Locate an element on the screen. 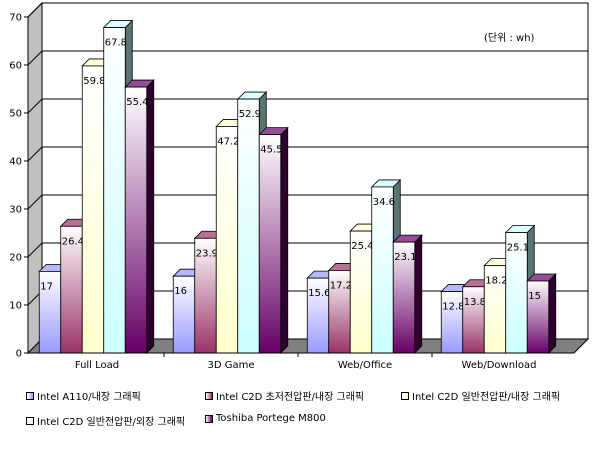 This screenshot has width=600, height=452. bar: 45.5 is located at coordinates (273, 240).